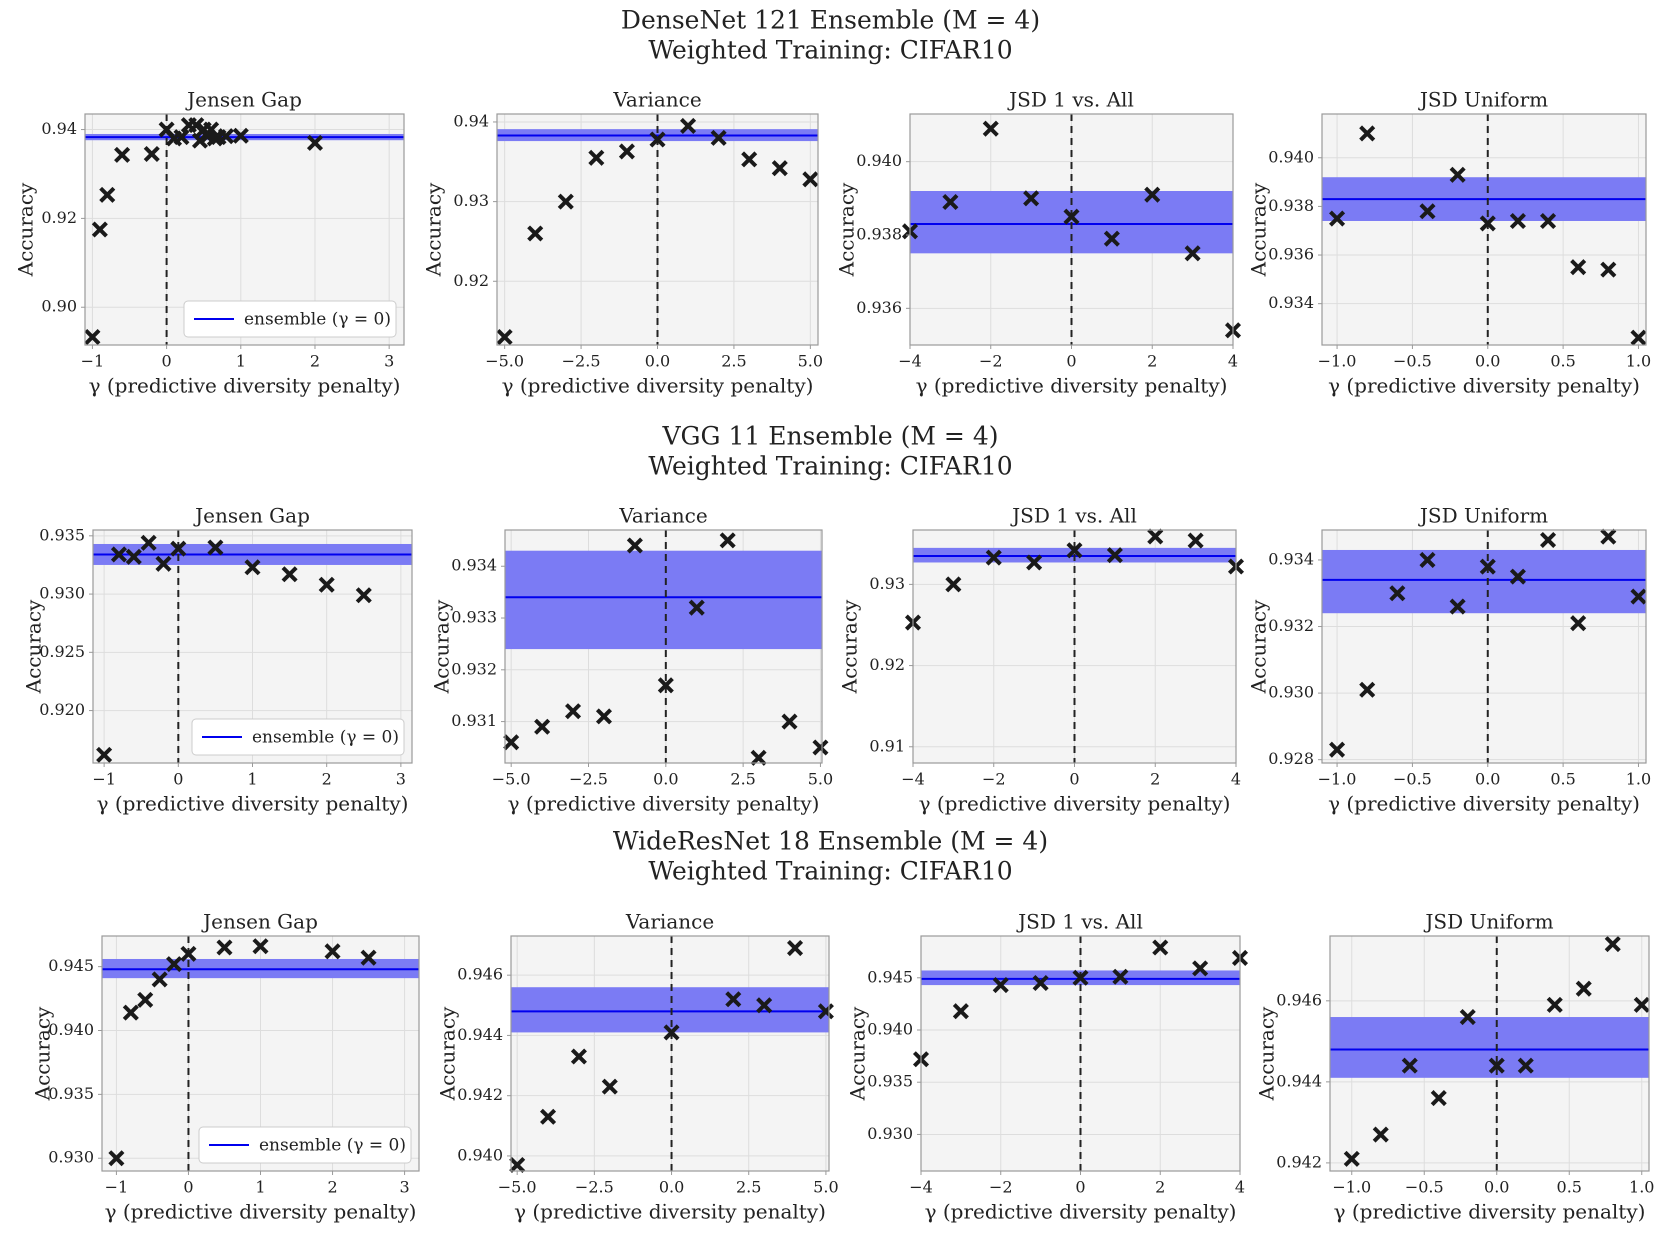 The height and width of the screenshot is (1234, 1661). Describe the element at coordinates (810, 361) in the screenshot. I see `x-tick-label: 5.0` at that location.